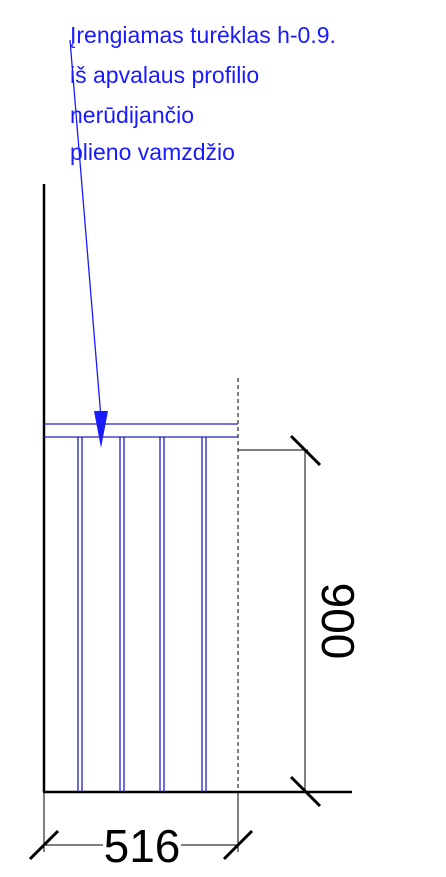  I want to click on annotation-line-4: plieno vamzdžio, so click(152, 152).